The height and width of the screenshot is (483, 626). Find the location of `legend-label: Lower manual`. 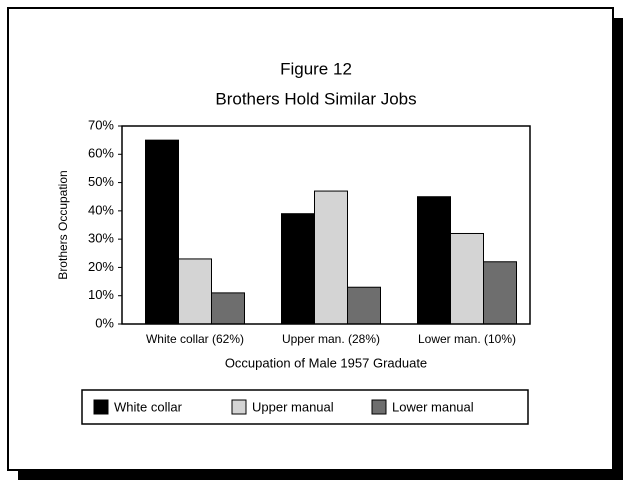

legend-label: Lower manual is located at coordinates (433, 406).